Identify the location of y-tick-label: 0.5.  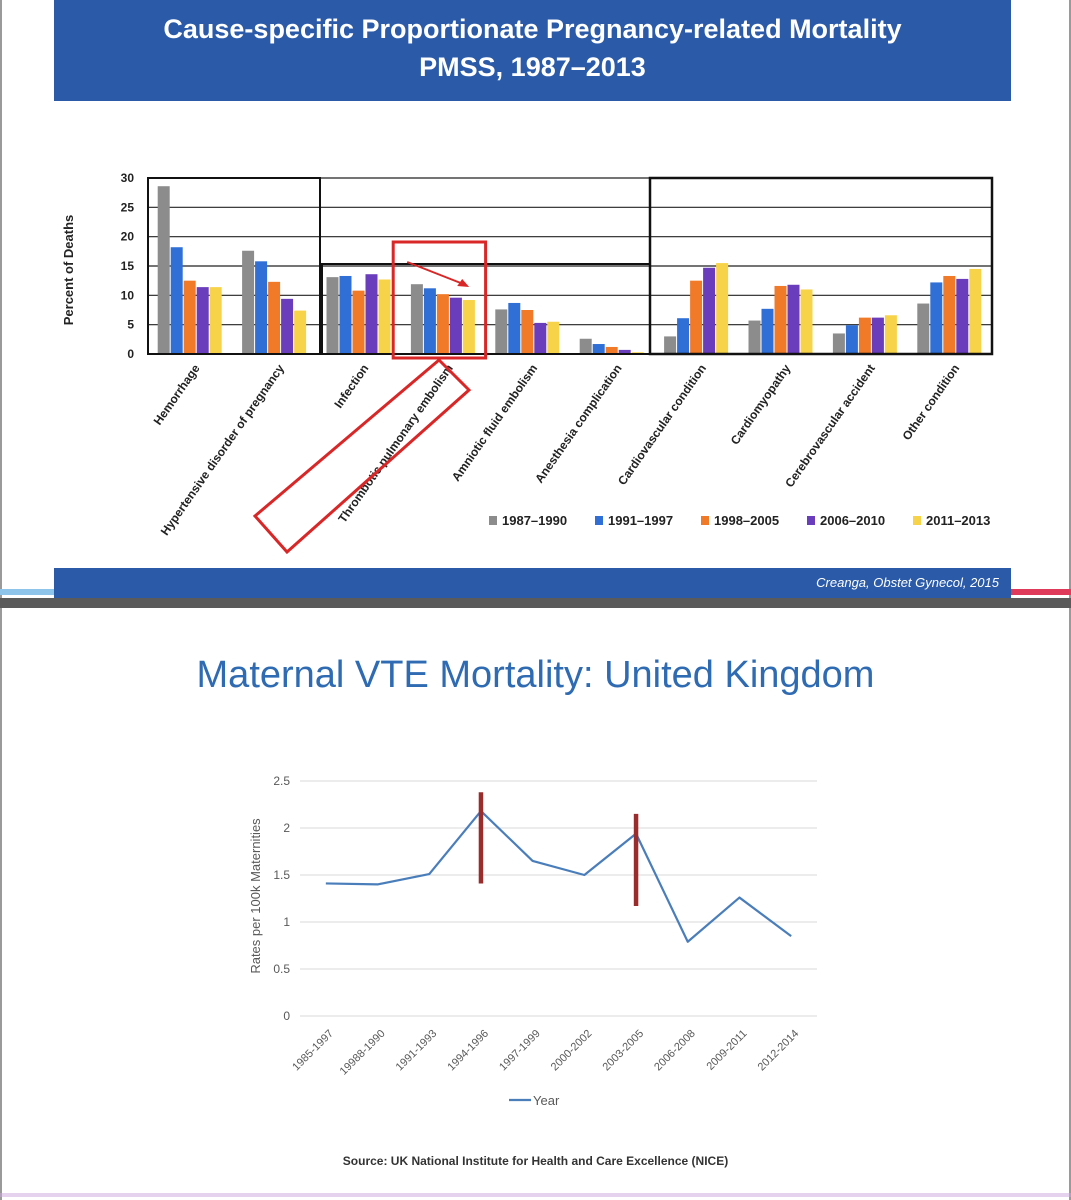
(281, 969).